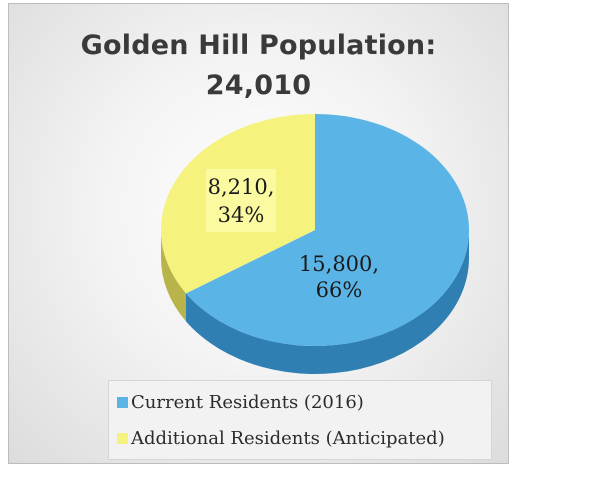  Describe the element at coordinates (247, 402) in the screenshot. I see `legend-label-current: Current Residents (2016)` at that location.